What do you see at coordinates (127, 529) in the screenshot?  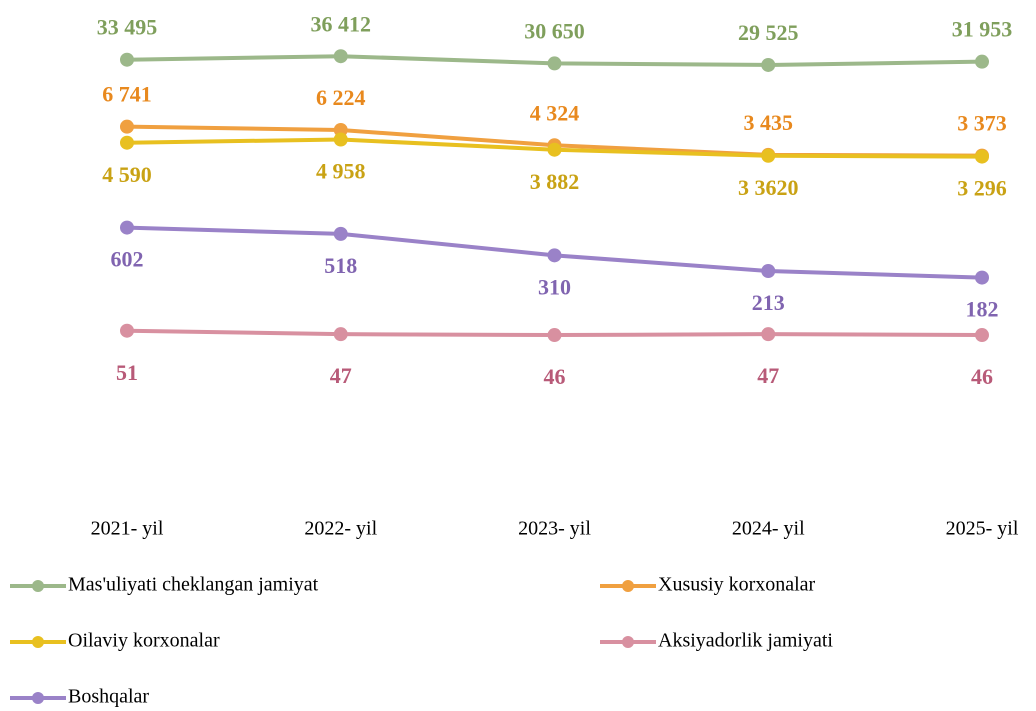 I see `x-tick-label: 2021- yil` at bounding box center [127, 529].